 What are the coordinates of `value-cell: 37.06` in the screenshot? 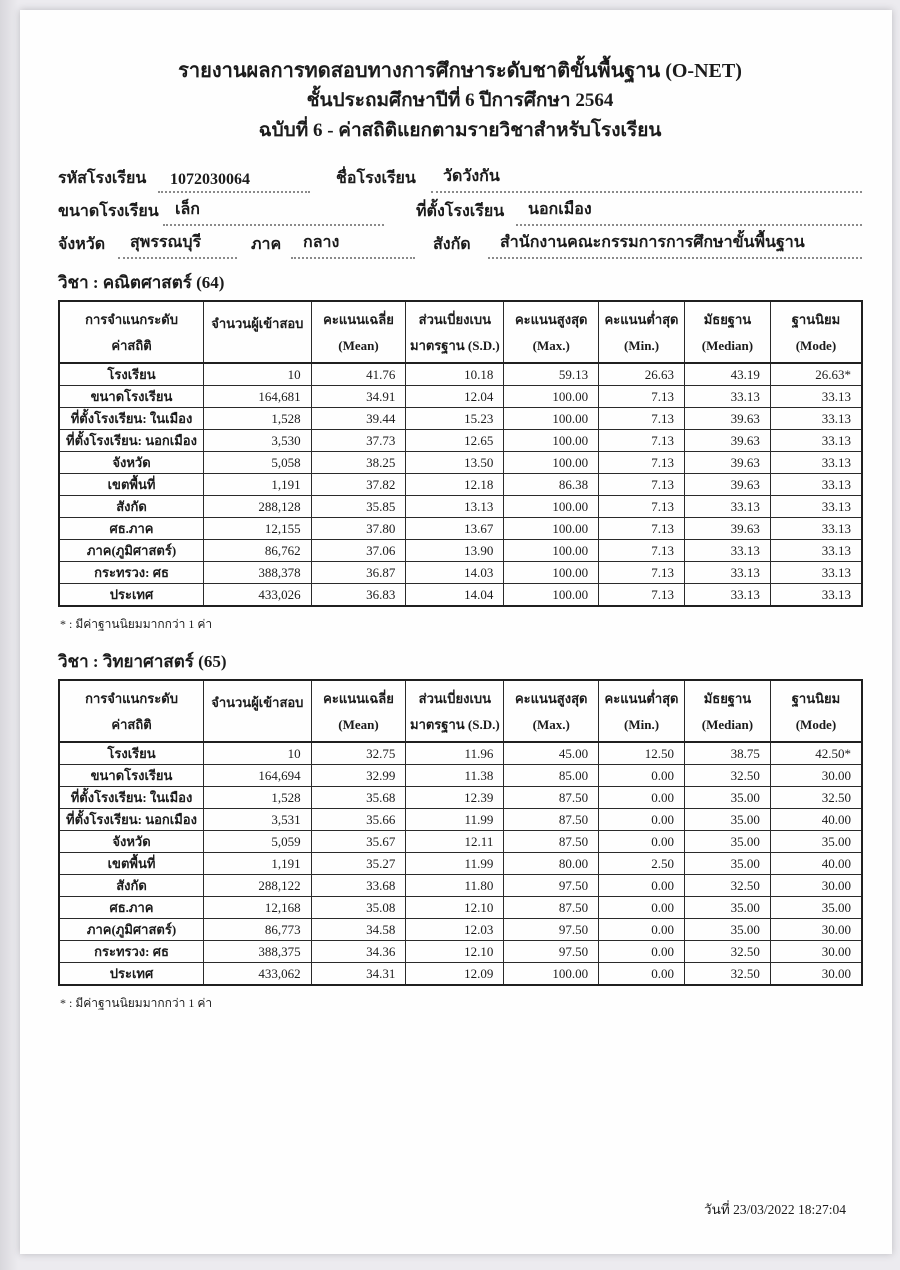 It's located at (358, 550).